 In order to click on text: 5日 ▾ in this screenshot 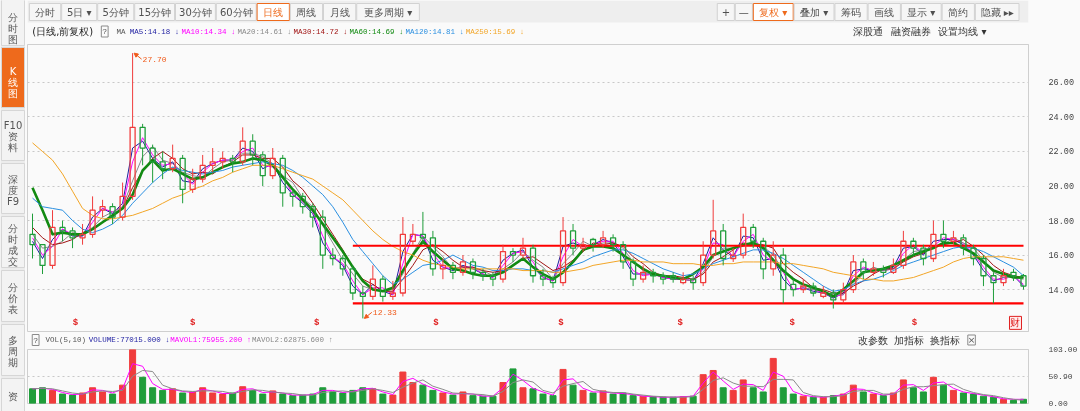, I will do `click(79, 12)`.